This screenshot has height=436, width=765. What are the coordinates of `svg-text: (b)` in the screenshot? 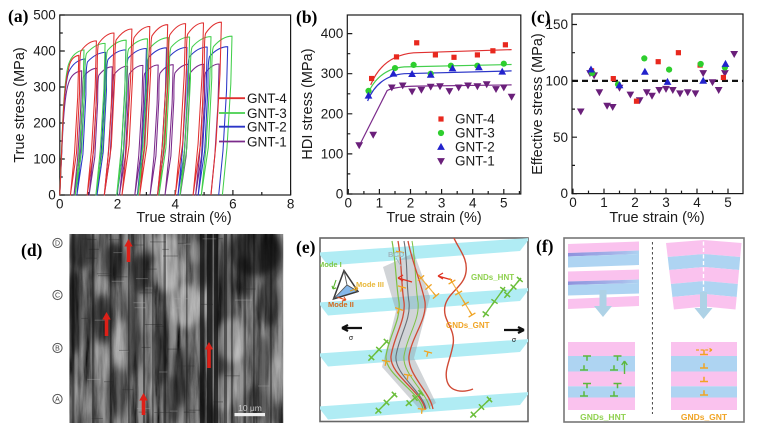 It's located at (307, 17).